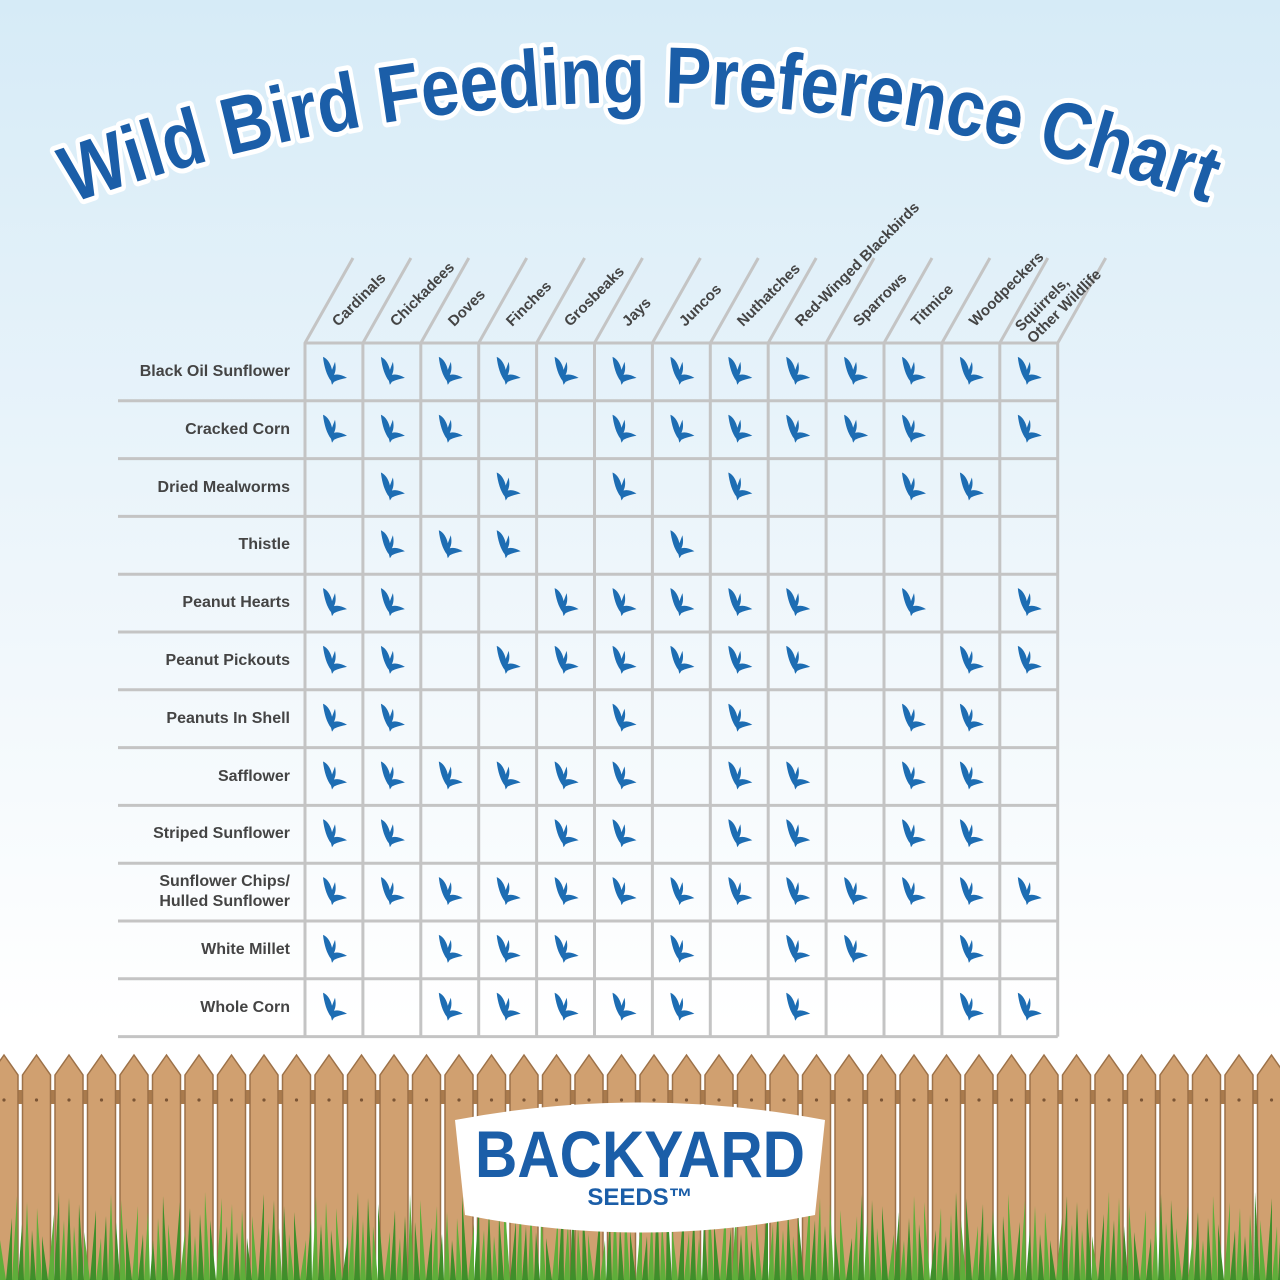 This screenshot has height=1280, width=1280. I want to click on title-text: Wild Bird Feeding Preference Chart, so click(640, 124).